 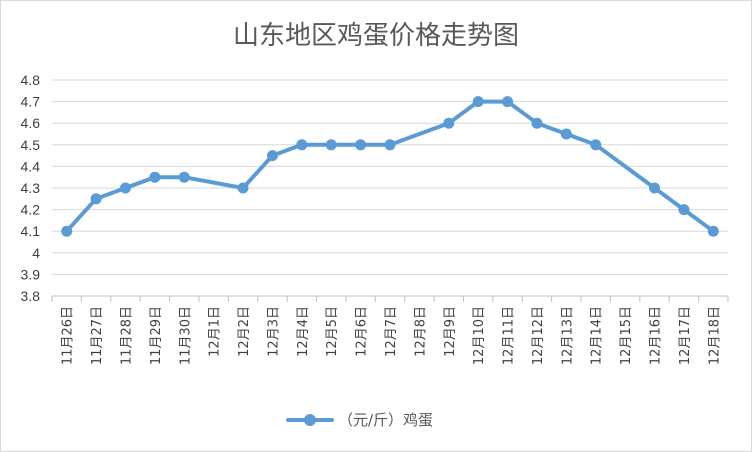 What do you see at coordinates (31, 274) in the screenshot?
I see `y-tick-label: 3.9` at bounding box center [31, 274].